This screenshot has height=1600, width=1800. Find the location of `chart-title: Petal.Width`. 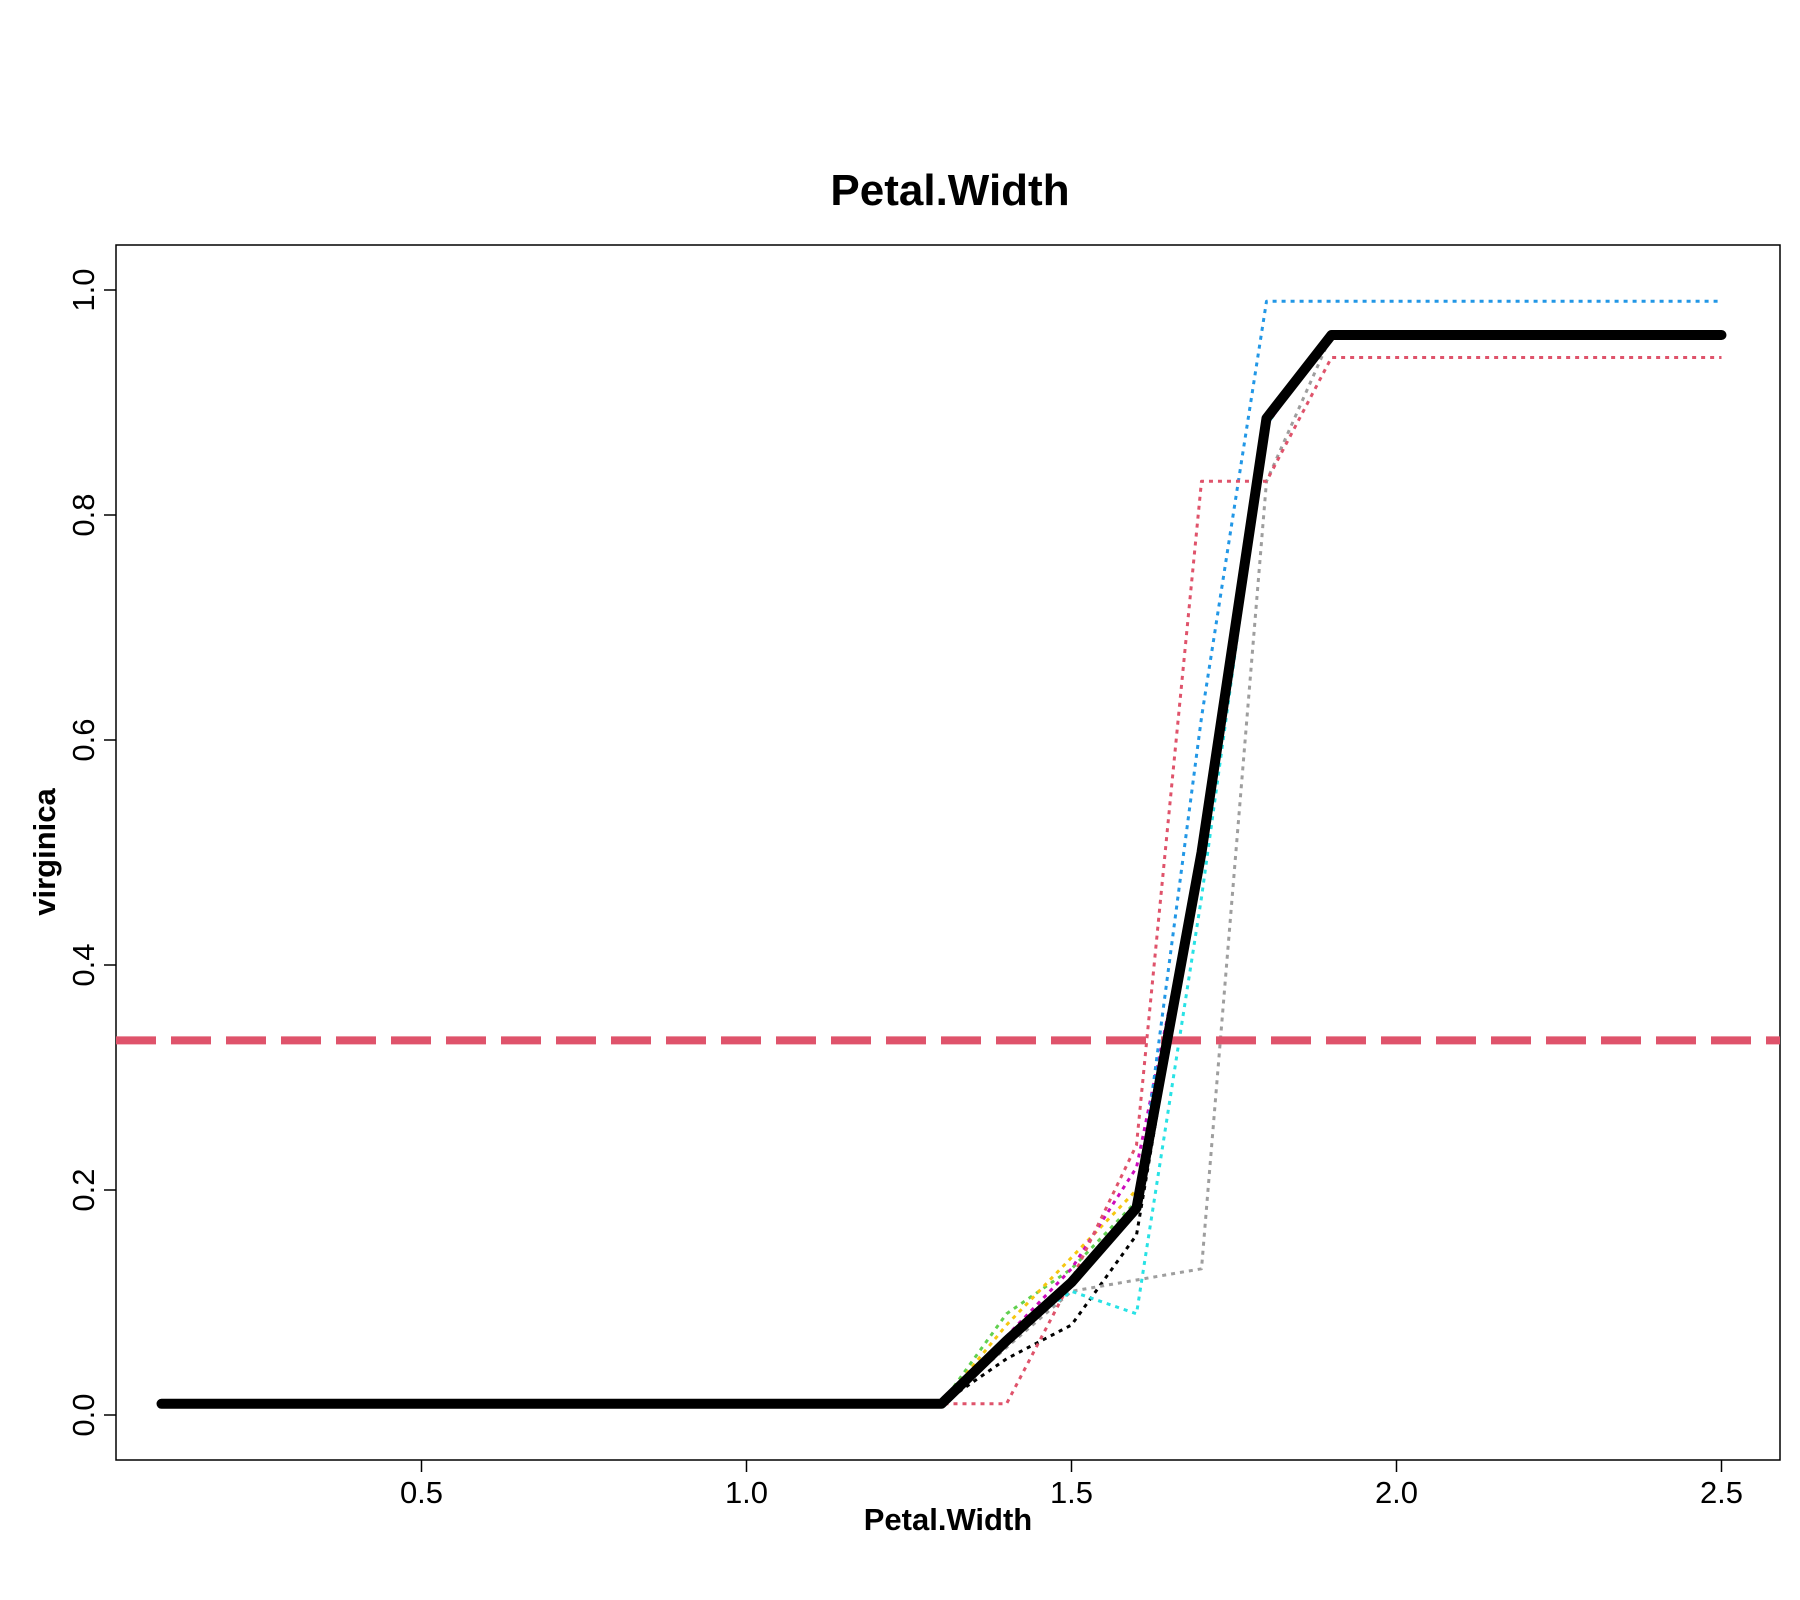

chart-title: Petal.Width is located at coordinates (949, 190).